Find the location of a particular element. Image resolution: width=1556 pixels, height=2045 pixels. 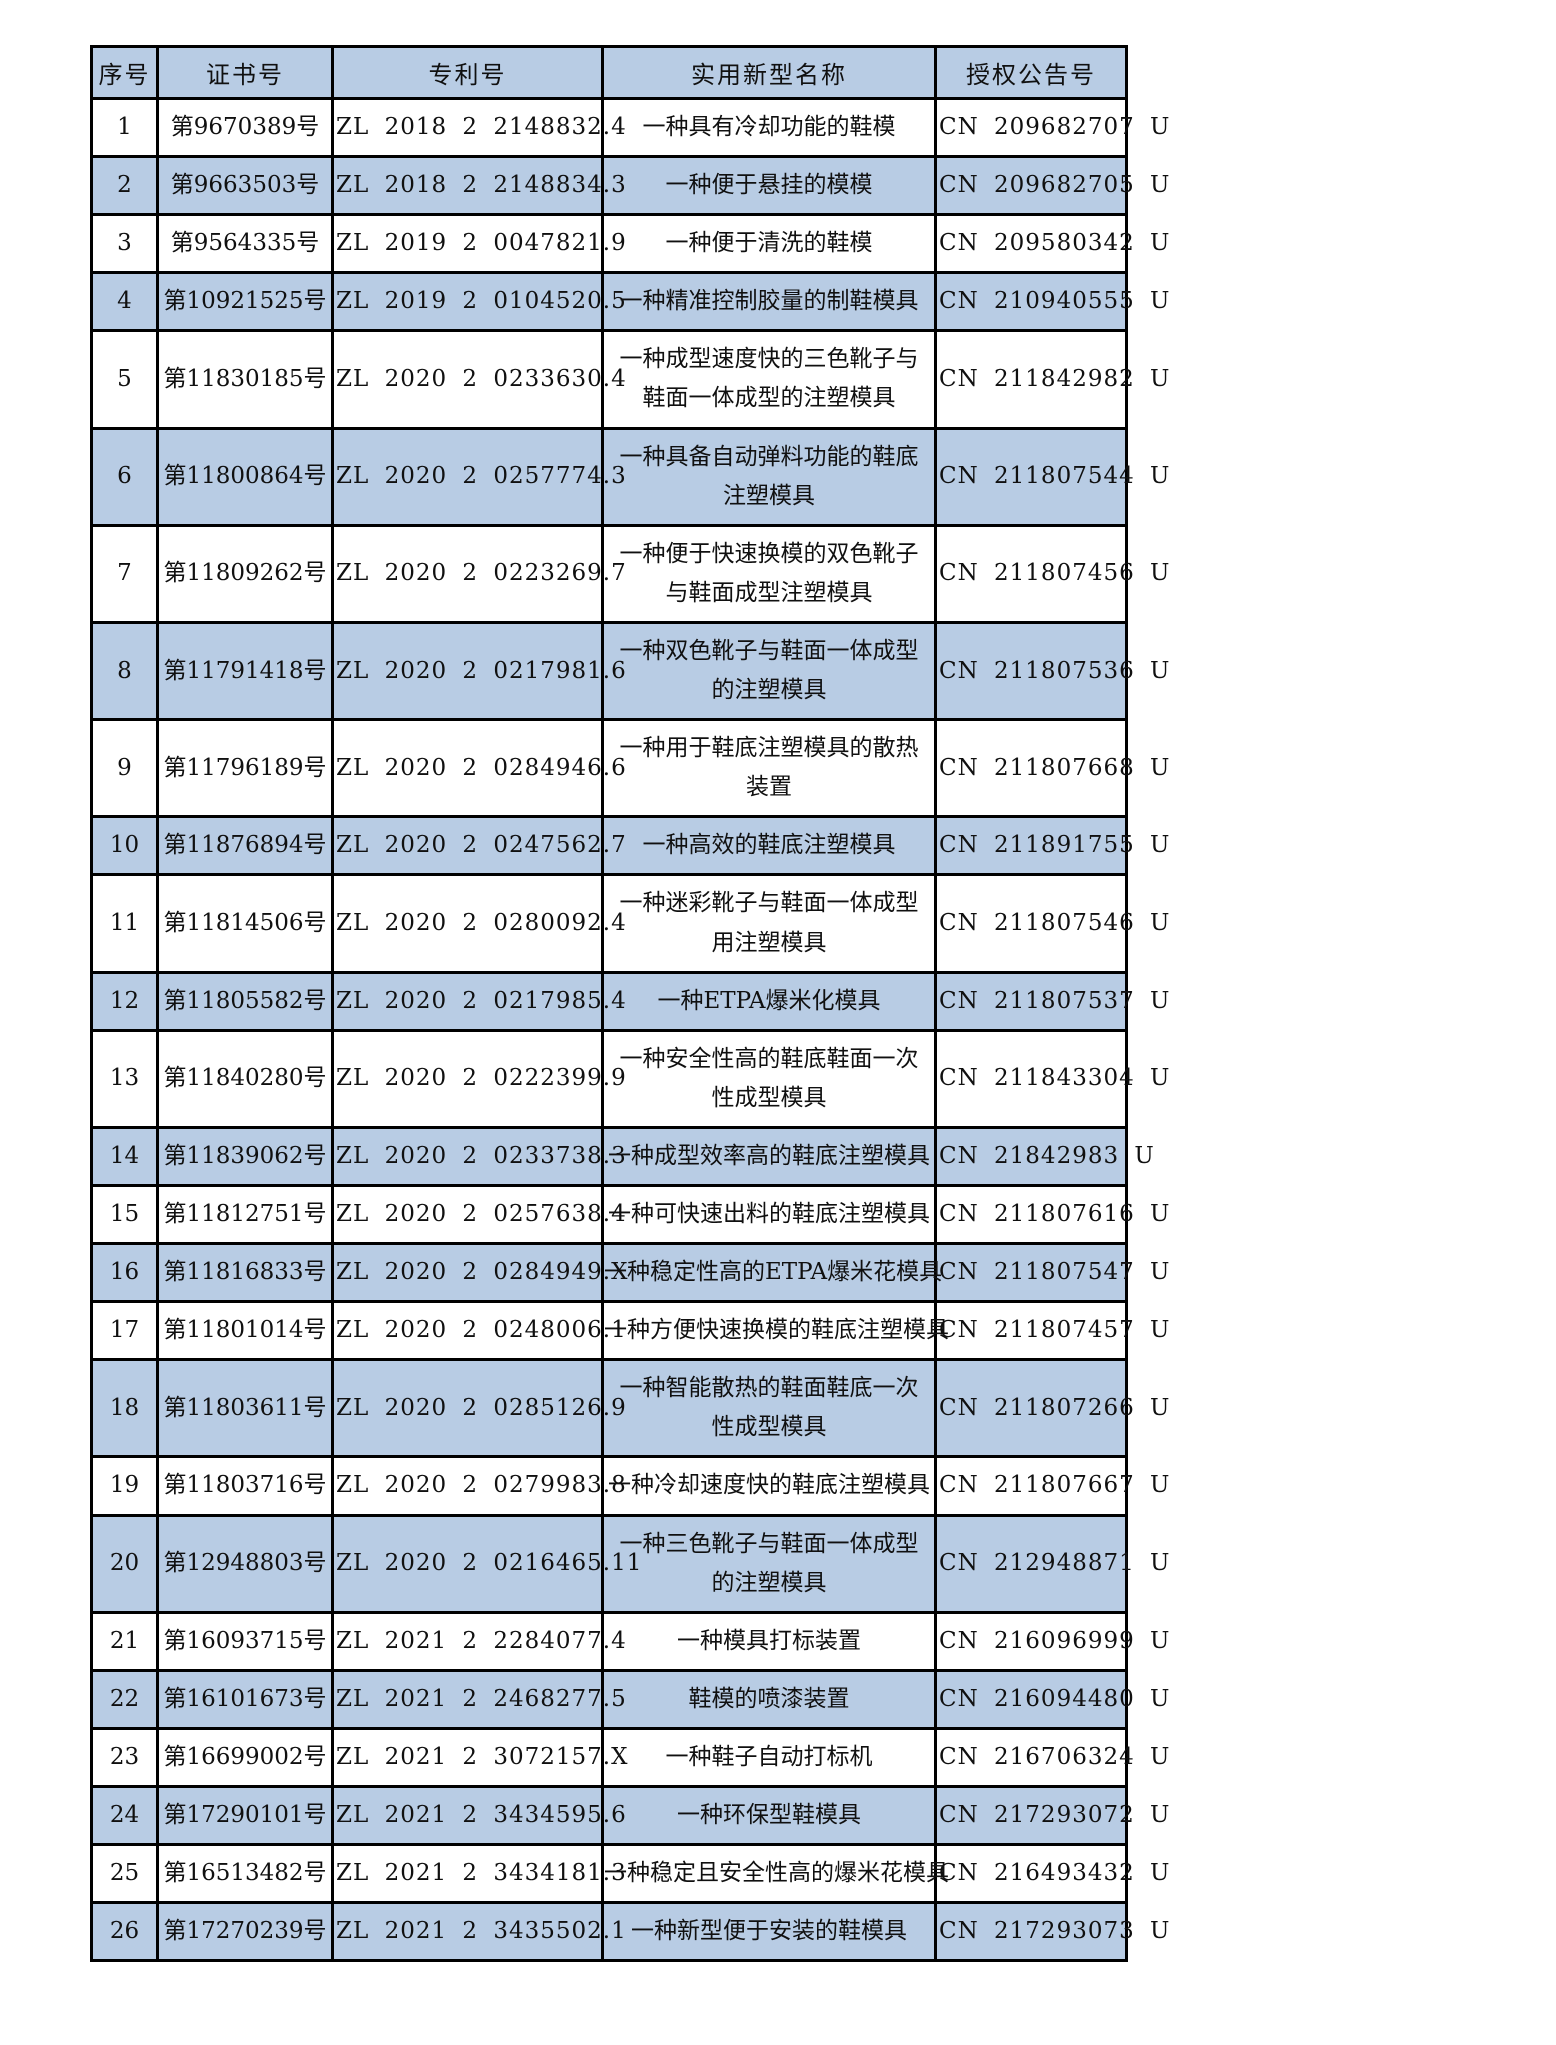

cell-patent-no: ZL 2020 2 0257638.4 is located at coordinates (478, 1214).